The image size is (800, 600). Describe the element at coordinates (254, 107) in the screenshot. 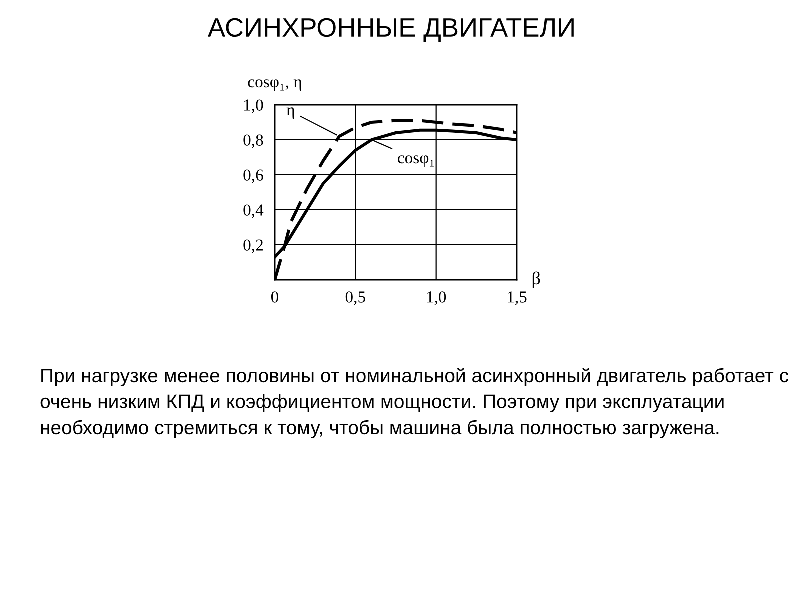

I see `y-tick-label: 1,0` at that location.